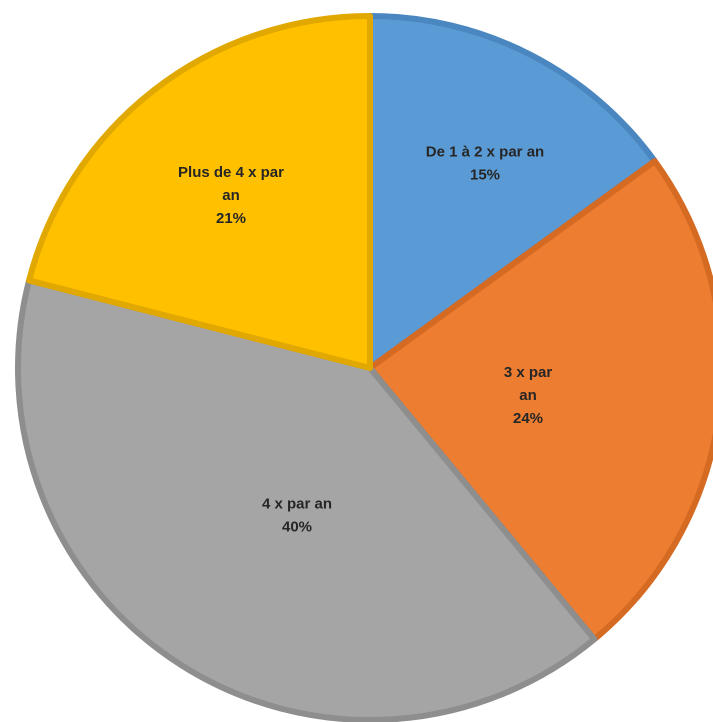 The height and width of the screenshot is (722, 713). What do you see at coordinates (528, 418) in the screenshot?
I see `pie-slice-percent: 24%` at bounding box center [528, 418].